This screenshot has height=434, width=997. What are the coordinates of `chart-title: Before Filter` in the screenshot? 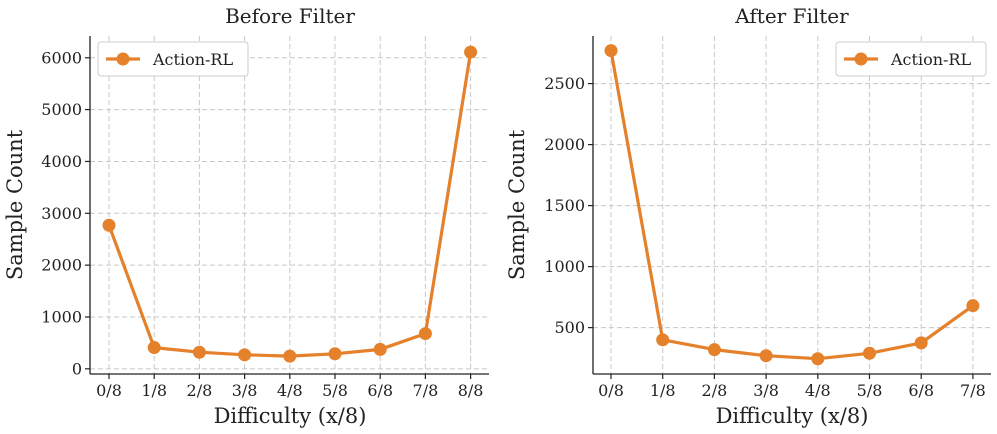 It's located at (290, 16).